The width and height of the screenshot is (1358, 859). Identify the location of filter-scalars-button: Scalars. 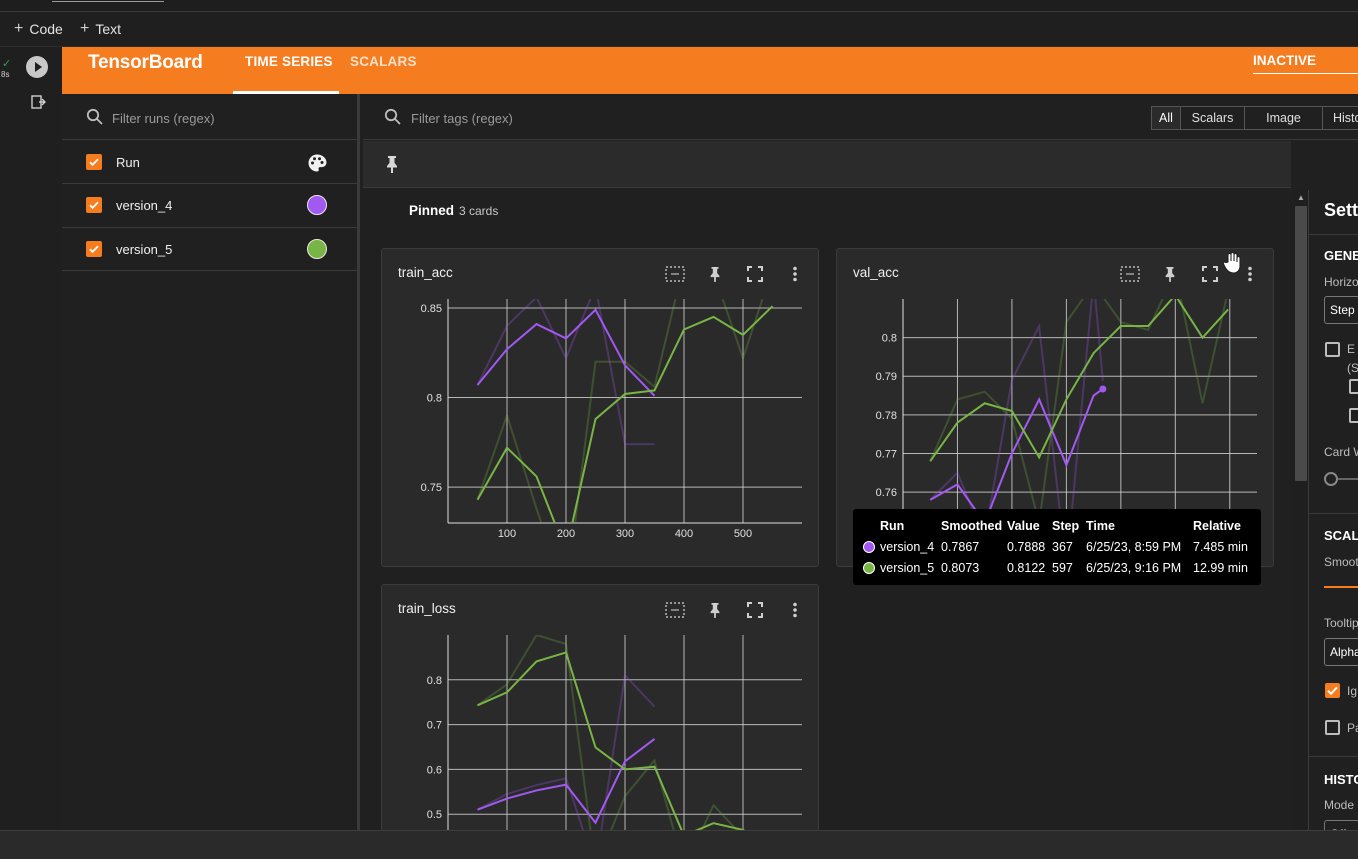
(1212, 118).